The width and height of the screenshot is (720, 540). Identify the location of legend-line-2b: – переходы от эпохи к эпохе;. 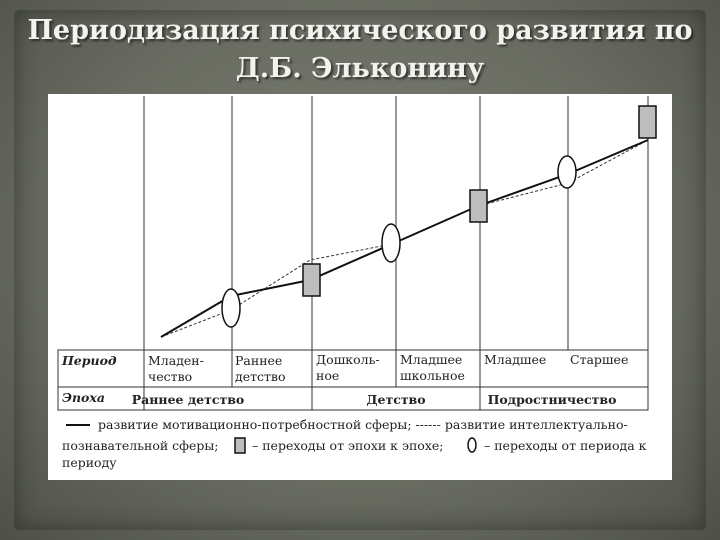
(347, 445).